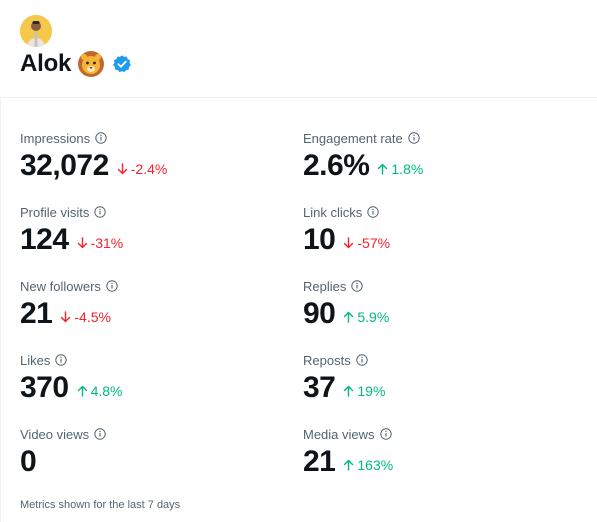 Image resolution: width=597 pixels, height=522 pixels. Describe the element at coordinates (339, 434) in the screenshot. I see `metric-label: Media views` at that location.